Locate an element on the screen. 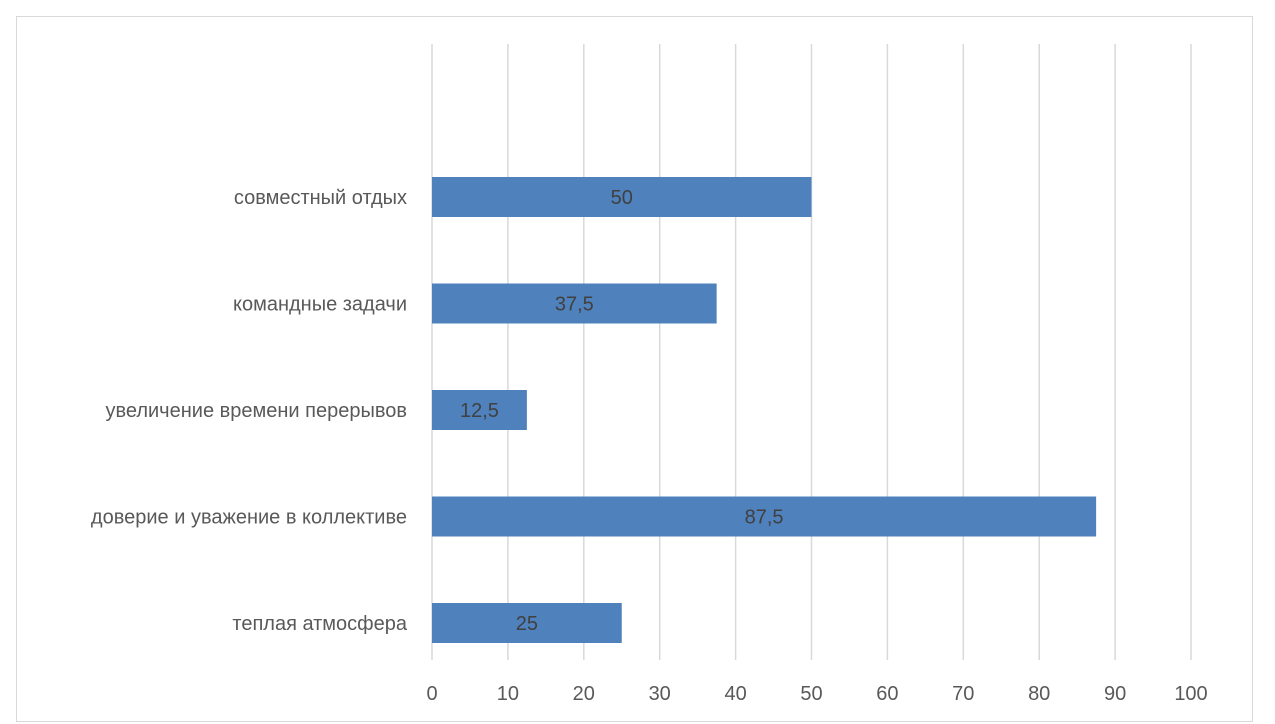 This screenshot has height=724, width=1275. x-tick-label-20: 20 is located at coordinates (584, 694).